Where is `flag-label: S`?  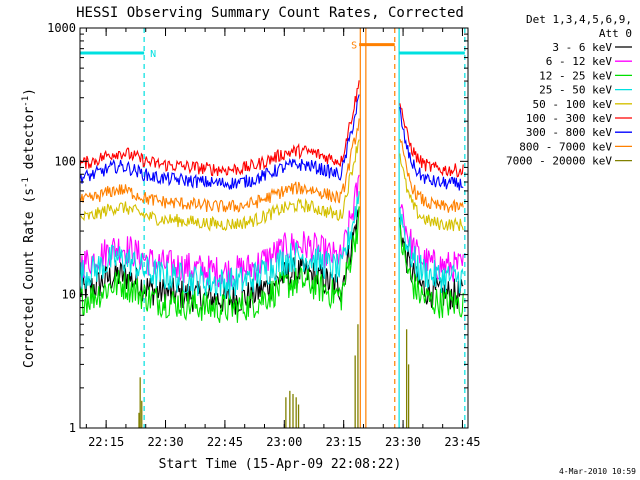
flag-label: S is located at coordinates (354, 46).